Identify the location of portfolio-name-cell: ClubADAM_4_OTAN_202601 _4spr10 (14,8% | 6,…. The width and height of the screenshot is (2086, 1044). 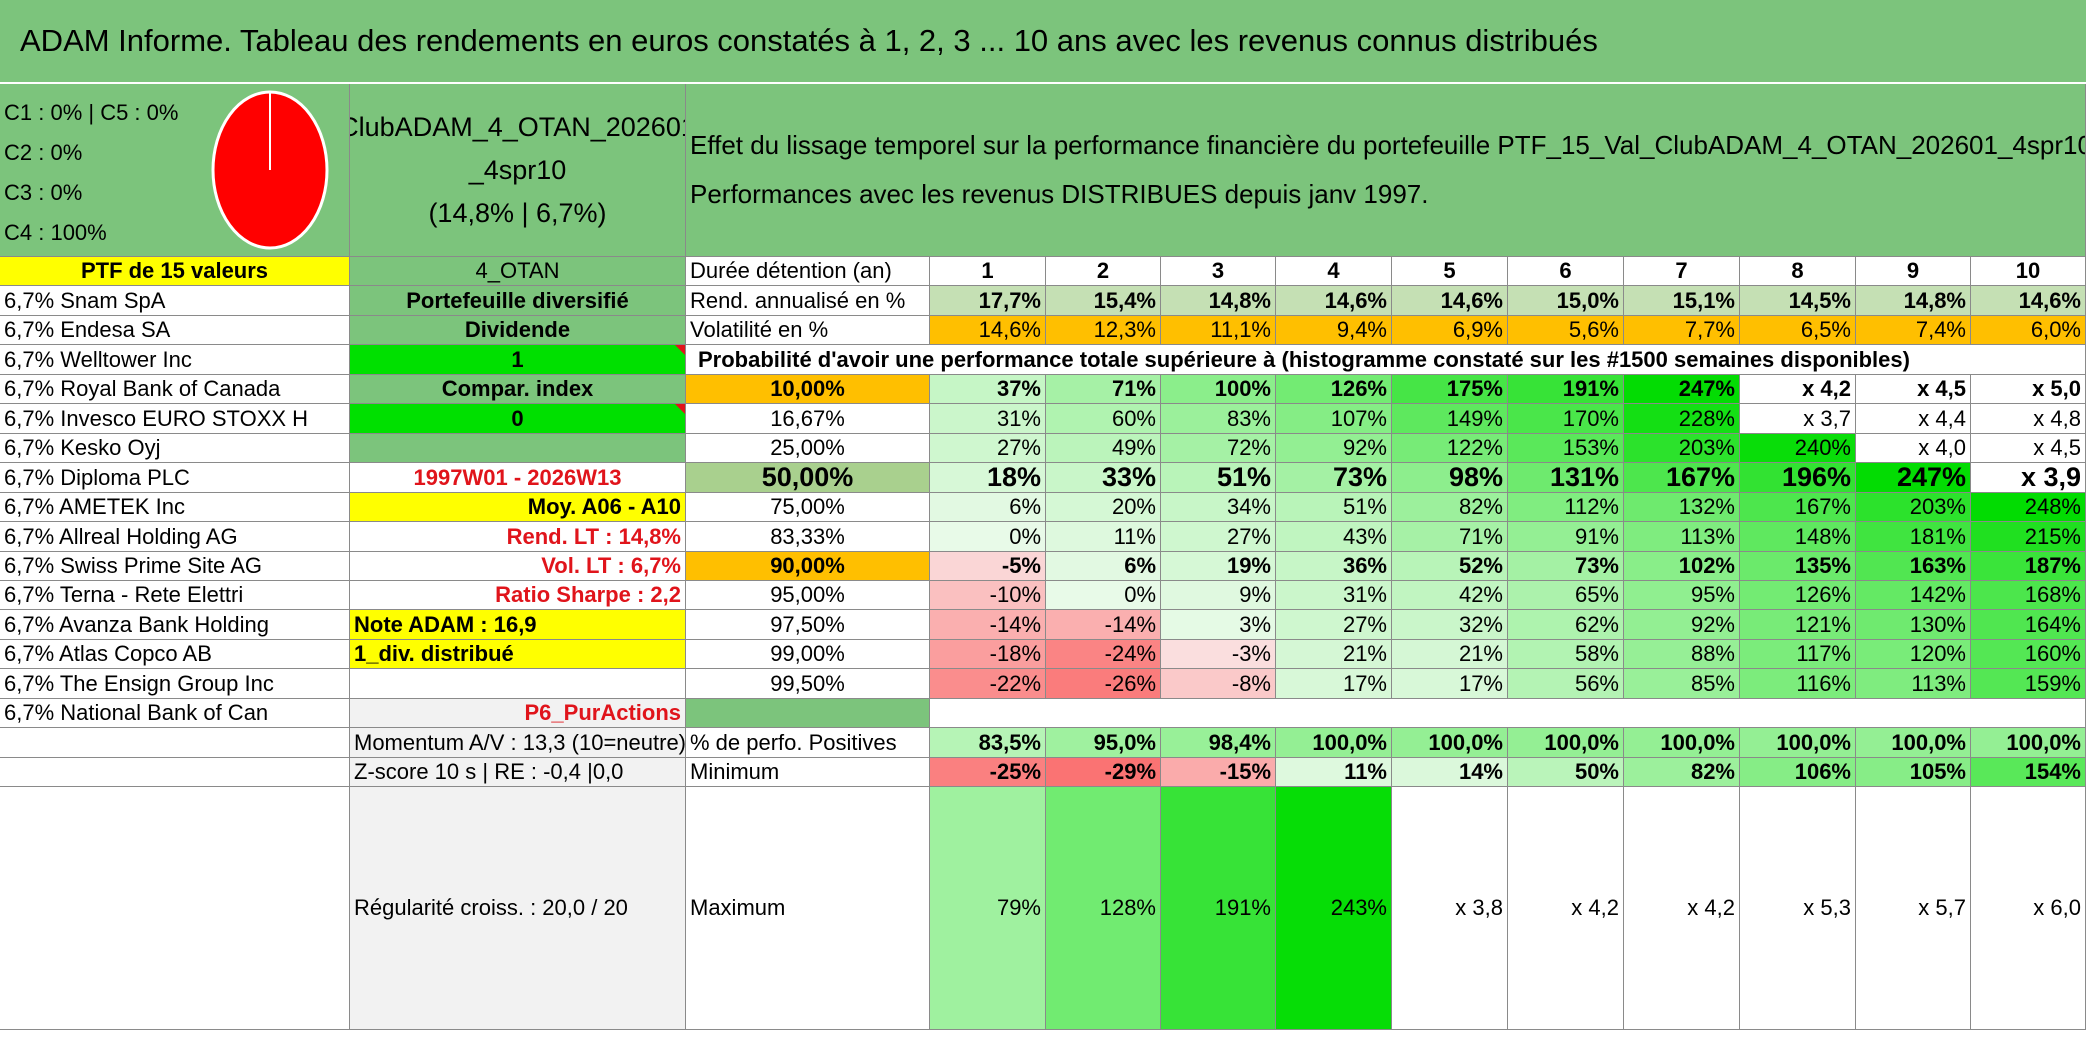
(518, 170).